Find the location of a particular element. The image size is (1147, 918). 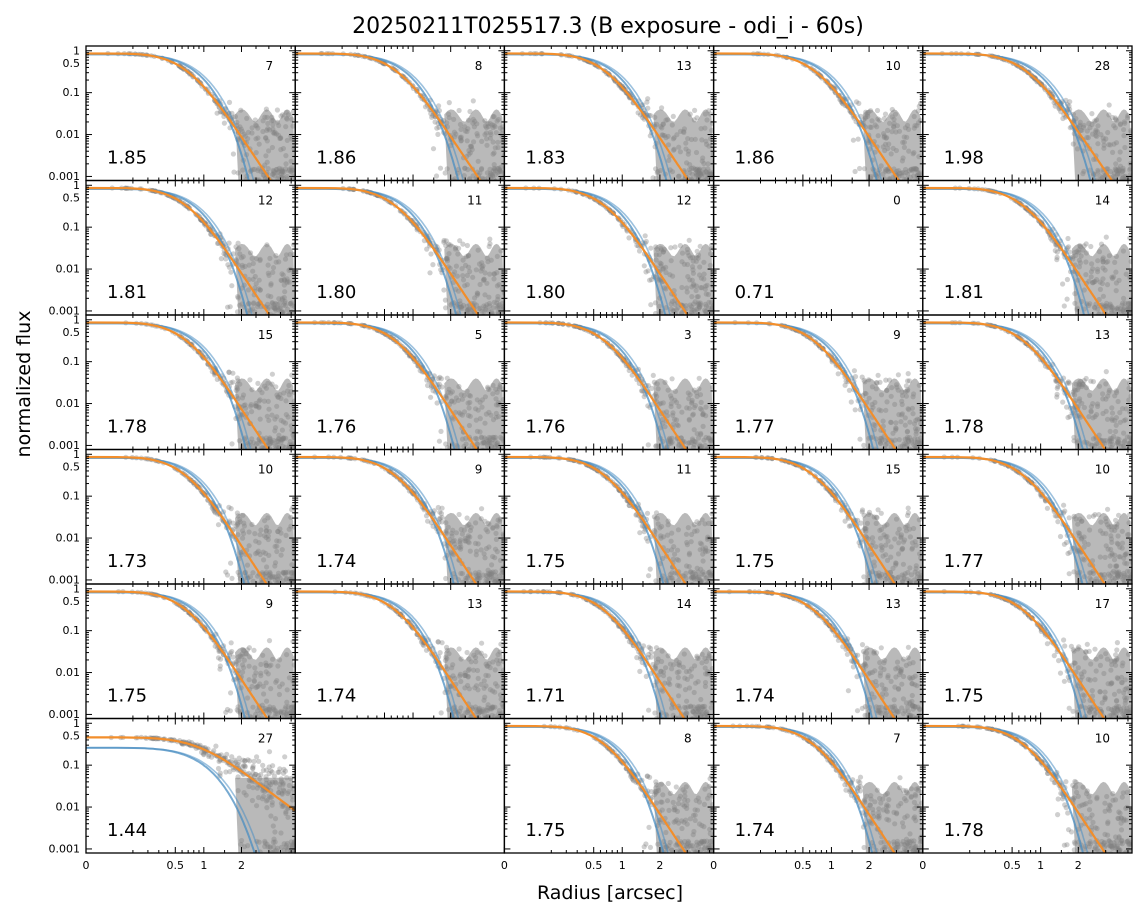

fwhm-value-label: 1.98 is located at coordinates (964, 158).